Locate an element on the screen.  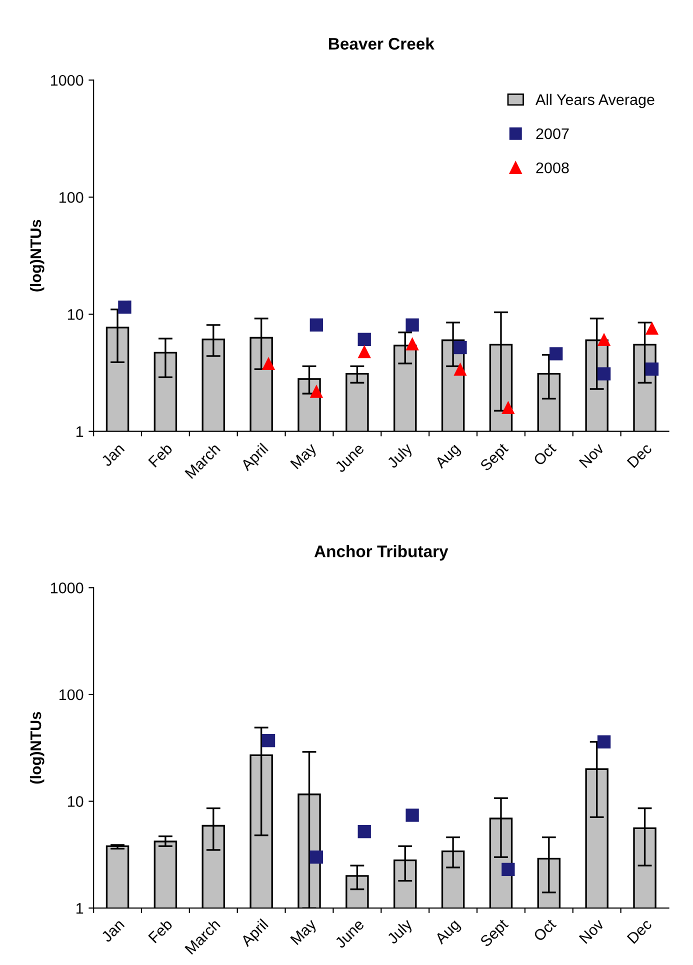
legend-label: 2007 is located at coordinates (552, 134).